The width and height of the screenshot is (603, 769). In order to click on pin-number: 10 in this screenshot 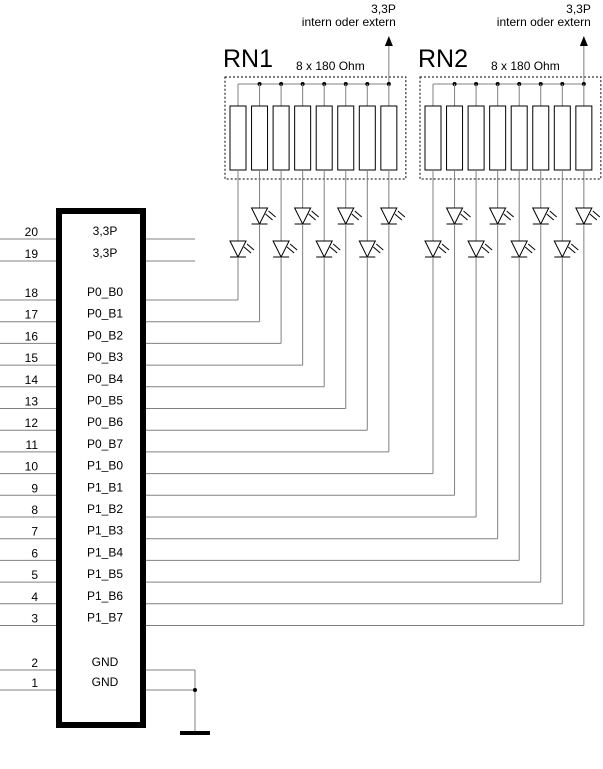, I will do `click(32, 467)`.